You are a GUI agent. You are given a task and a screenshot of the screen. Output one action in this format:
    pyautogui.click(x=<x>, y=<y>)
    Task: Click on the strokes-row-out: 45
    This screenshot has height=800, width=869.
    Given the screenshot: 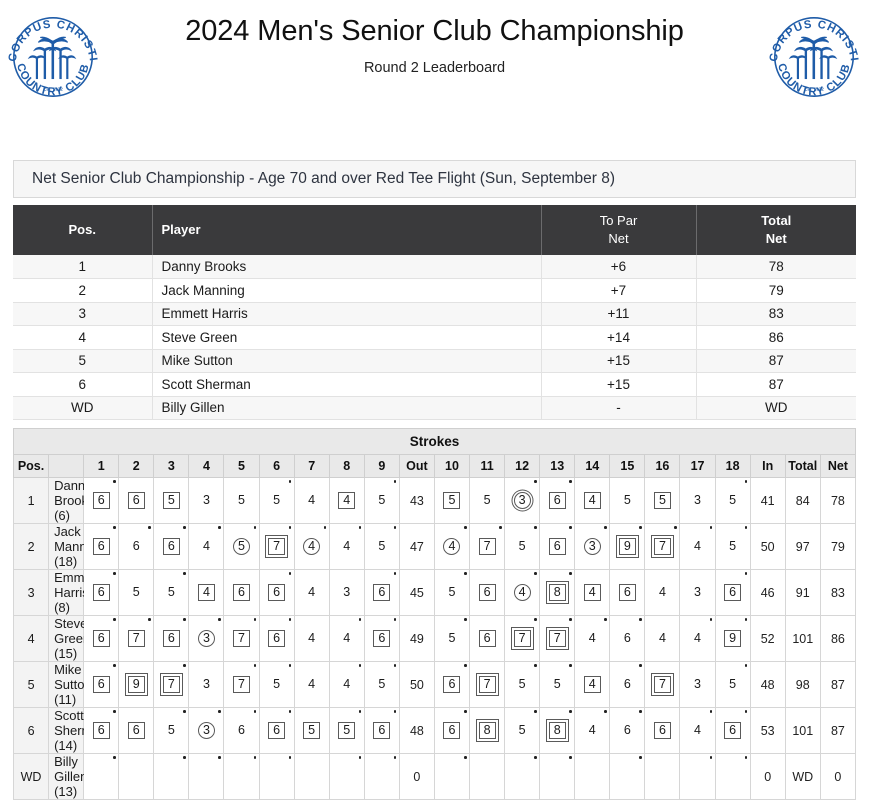 What is the action you would take?
    pyautogui.click(x=416, y=592)
    